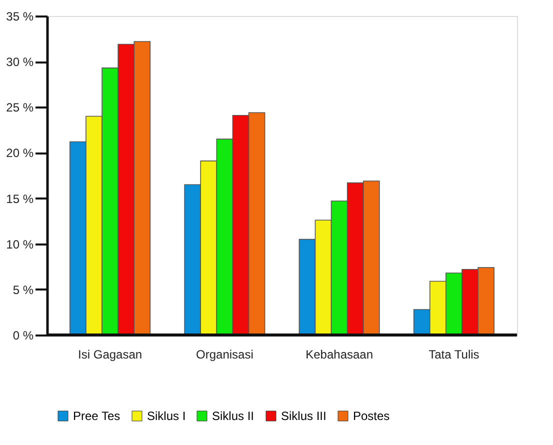  Describe the element at coordinates (20, 17) in the screenshot. I see `y-tick-label: 35 %` at that location.